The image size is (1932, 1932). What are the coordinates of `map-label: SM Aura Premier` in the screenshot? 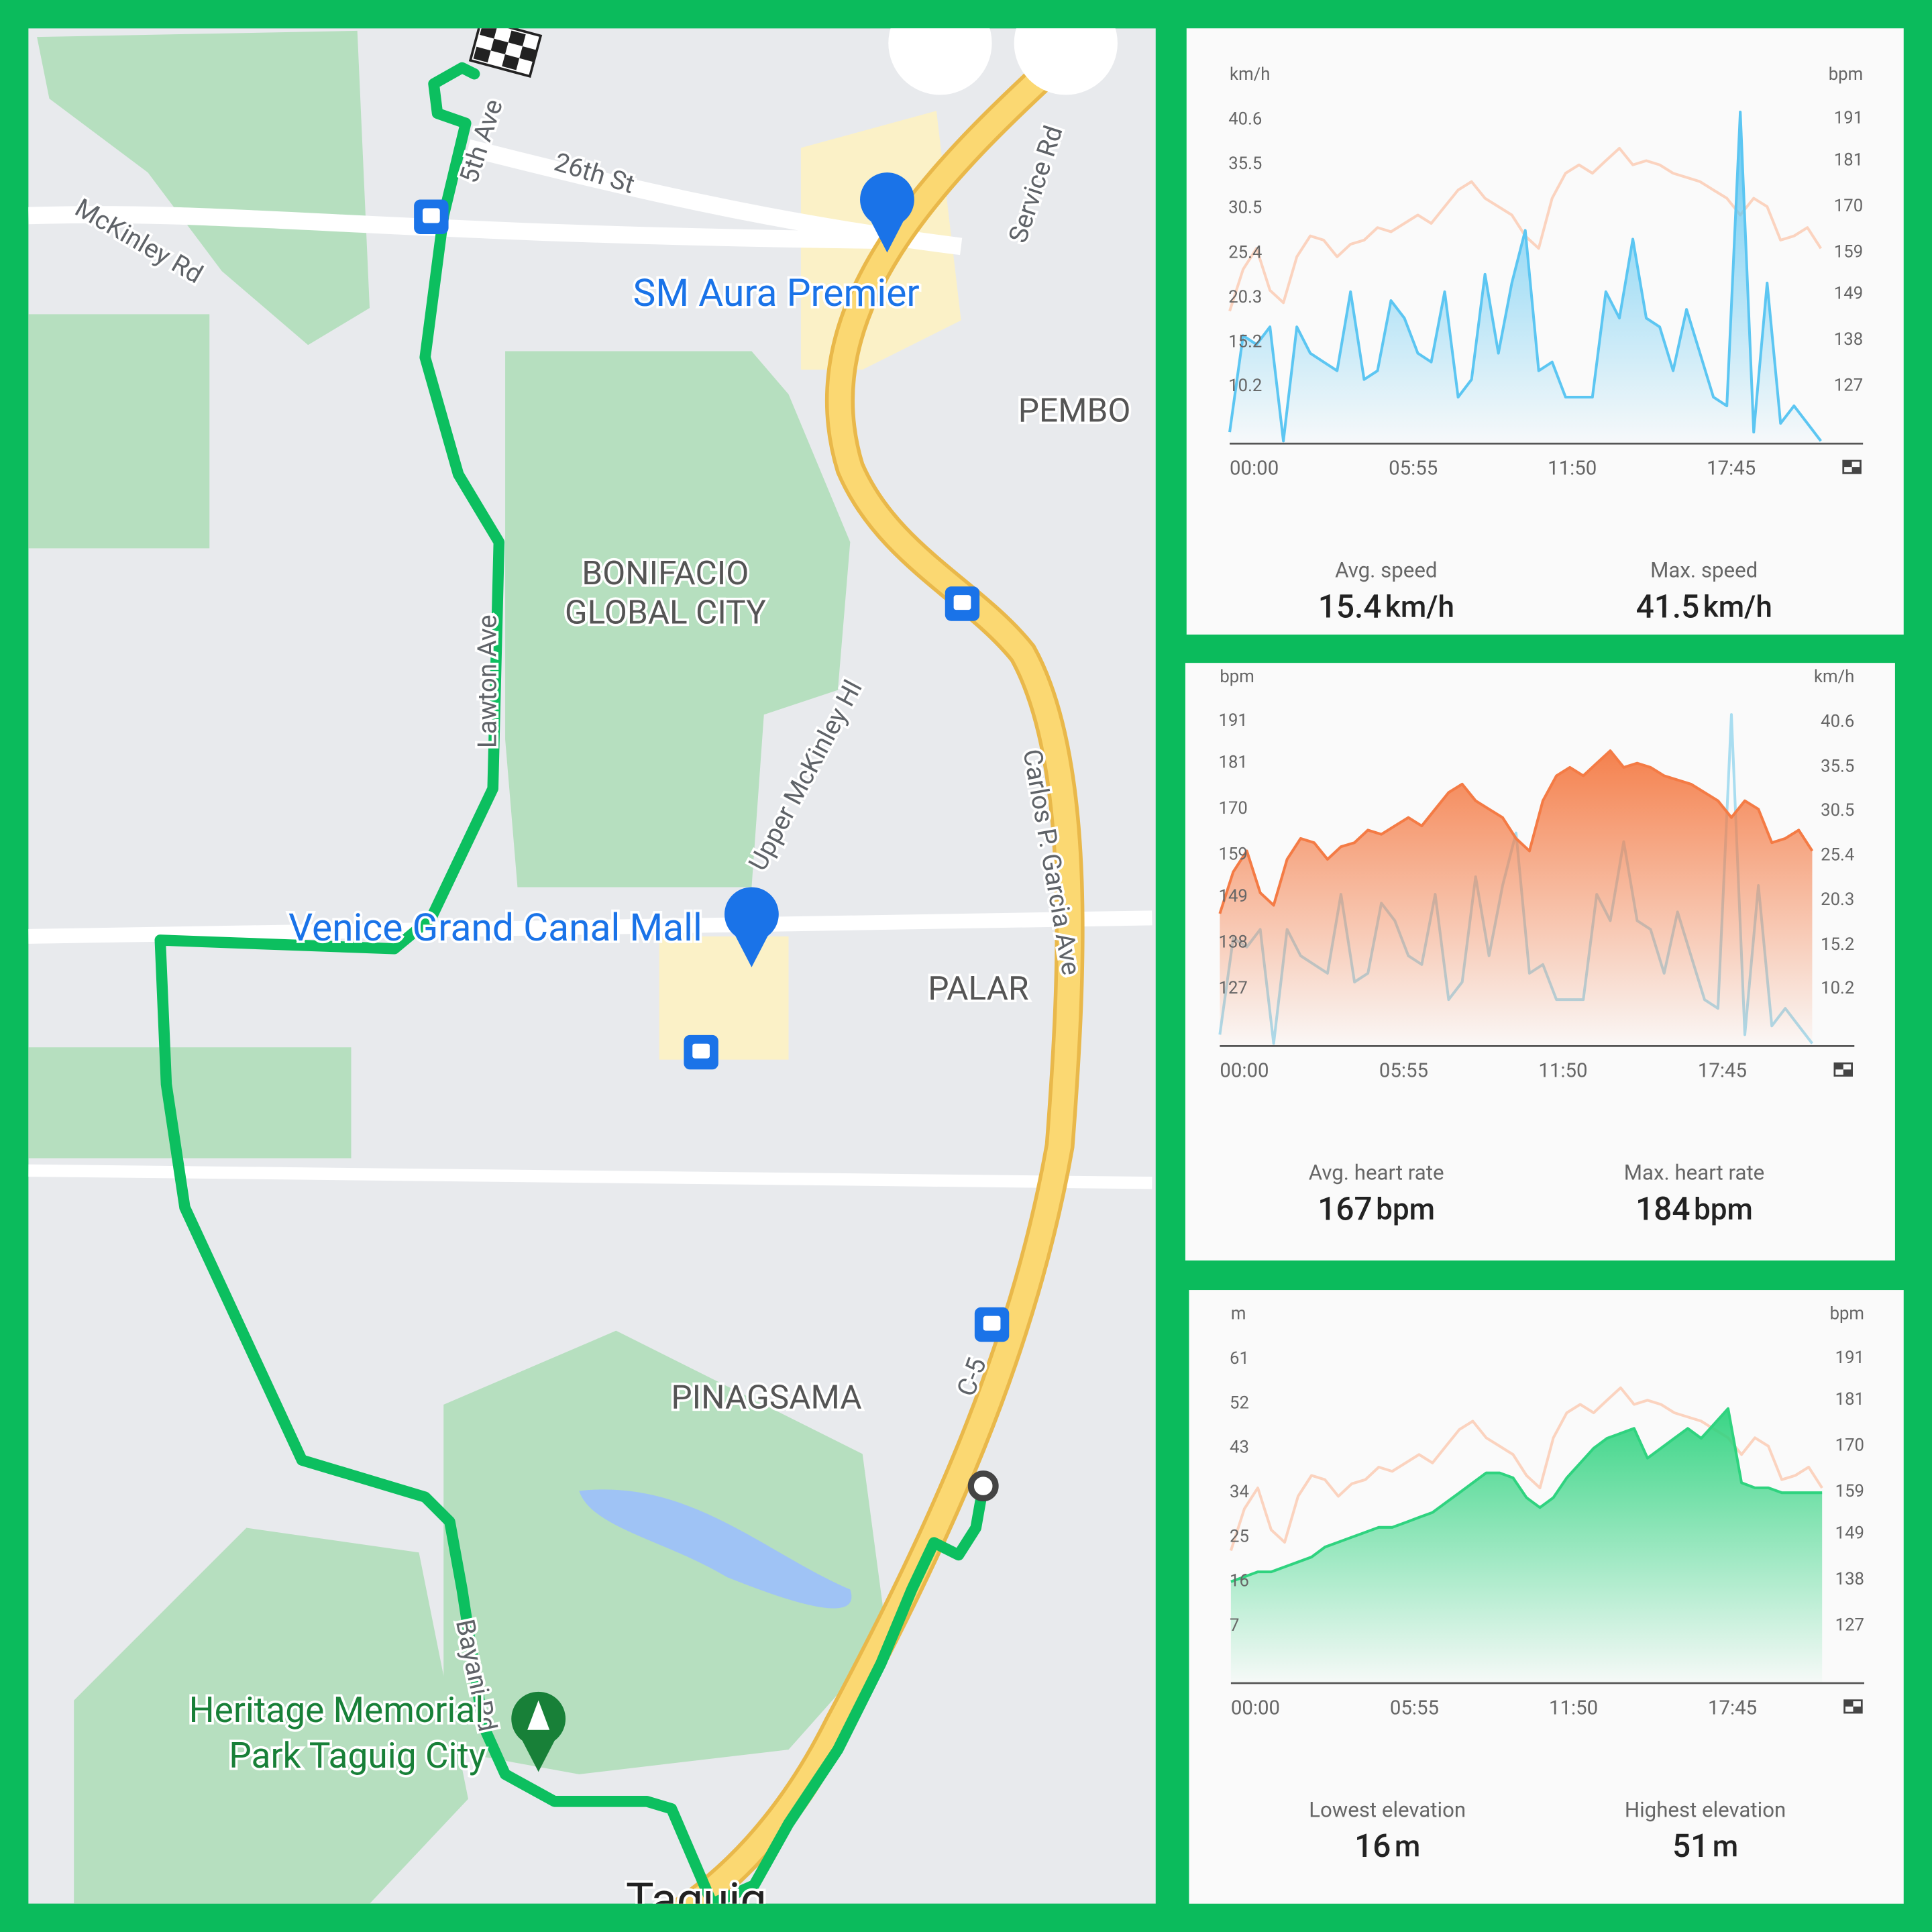 It's located at (776, 292).